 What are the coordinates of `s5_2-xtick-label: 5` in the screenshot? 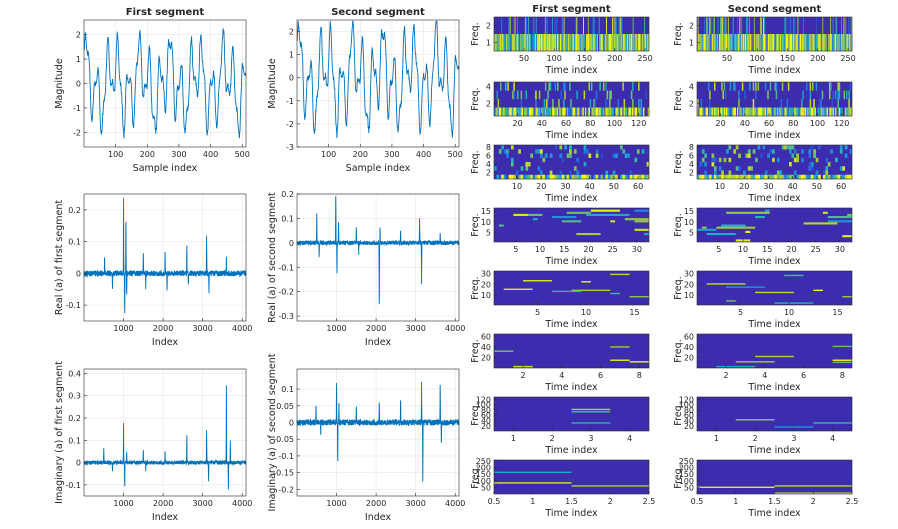 It's located at (740, 312).